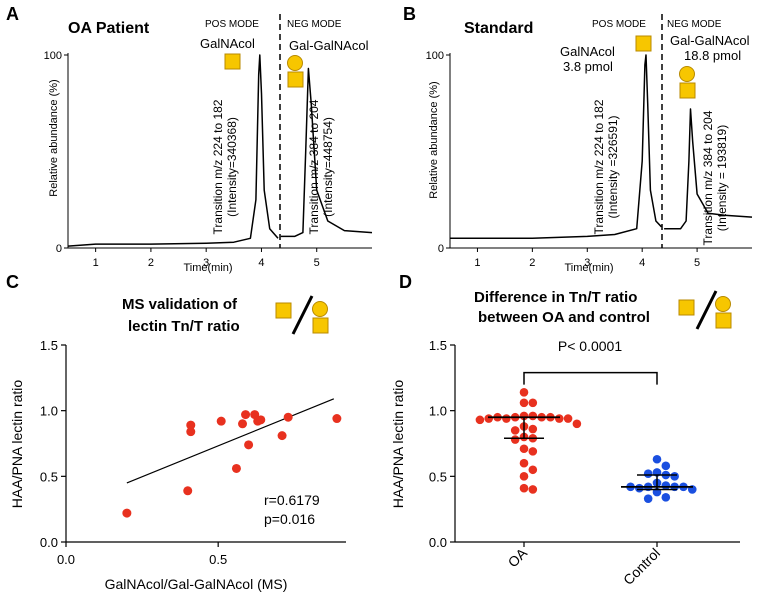  Describe the element at coordinates (619, 24) in the screenshot. I see `pos-mode-label-b: POS MODE` at that location.